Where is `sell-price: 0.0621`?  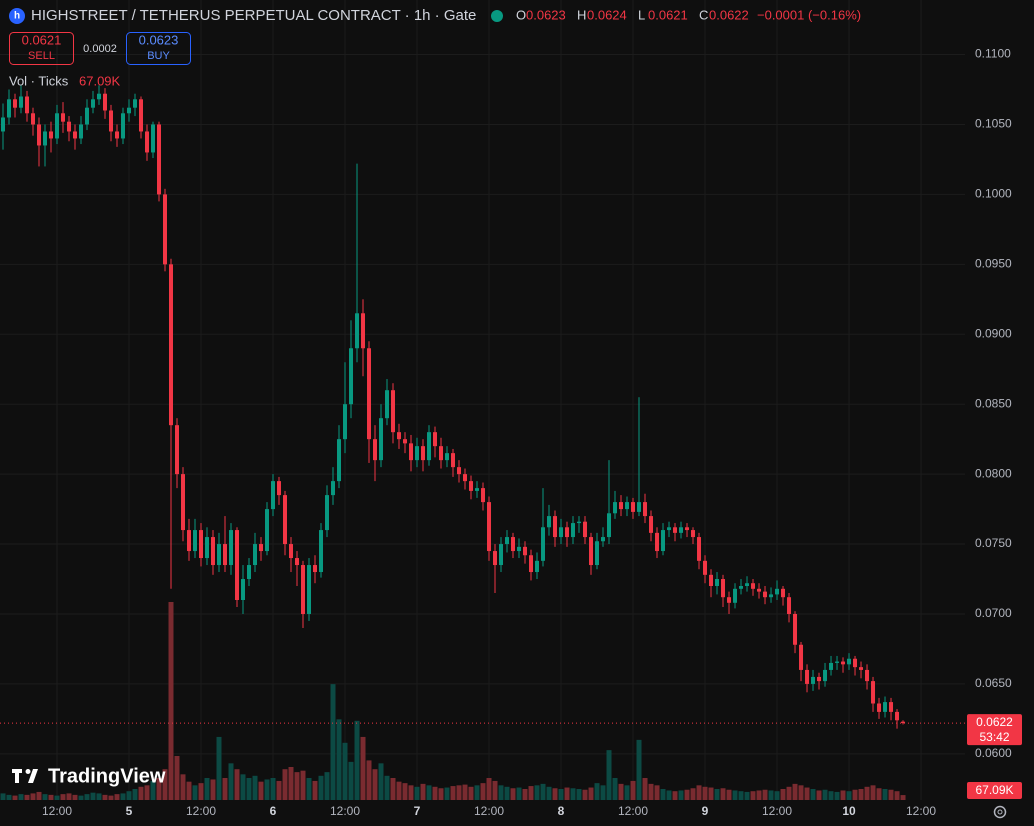 sell-price: 0.0621 is located at coordinates (42, 39).